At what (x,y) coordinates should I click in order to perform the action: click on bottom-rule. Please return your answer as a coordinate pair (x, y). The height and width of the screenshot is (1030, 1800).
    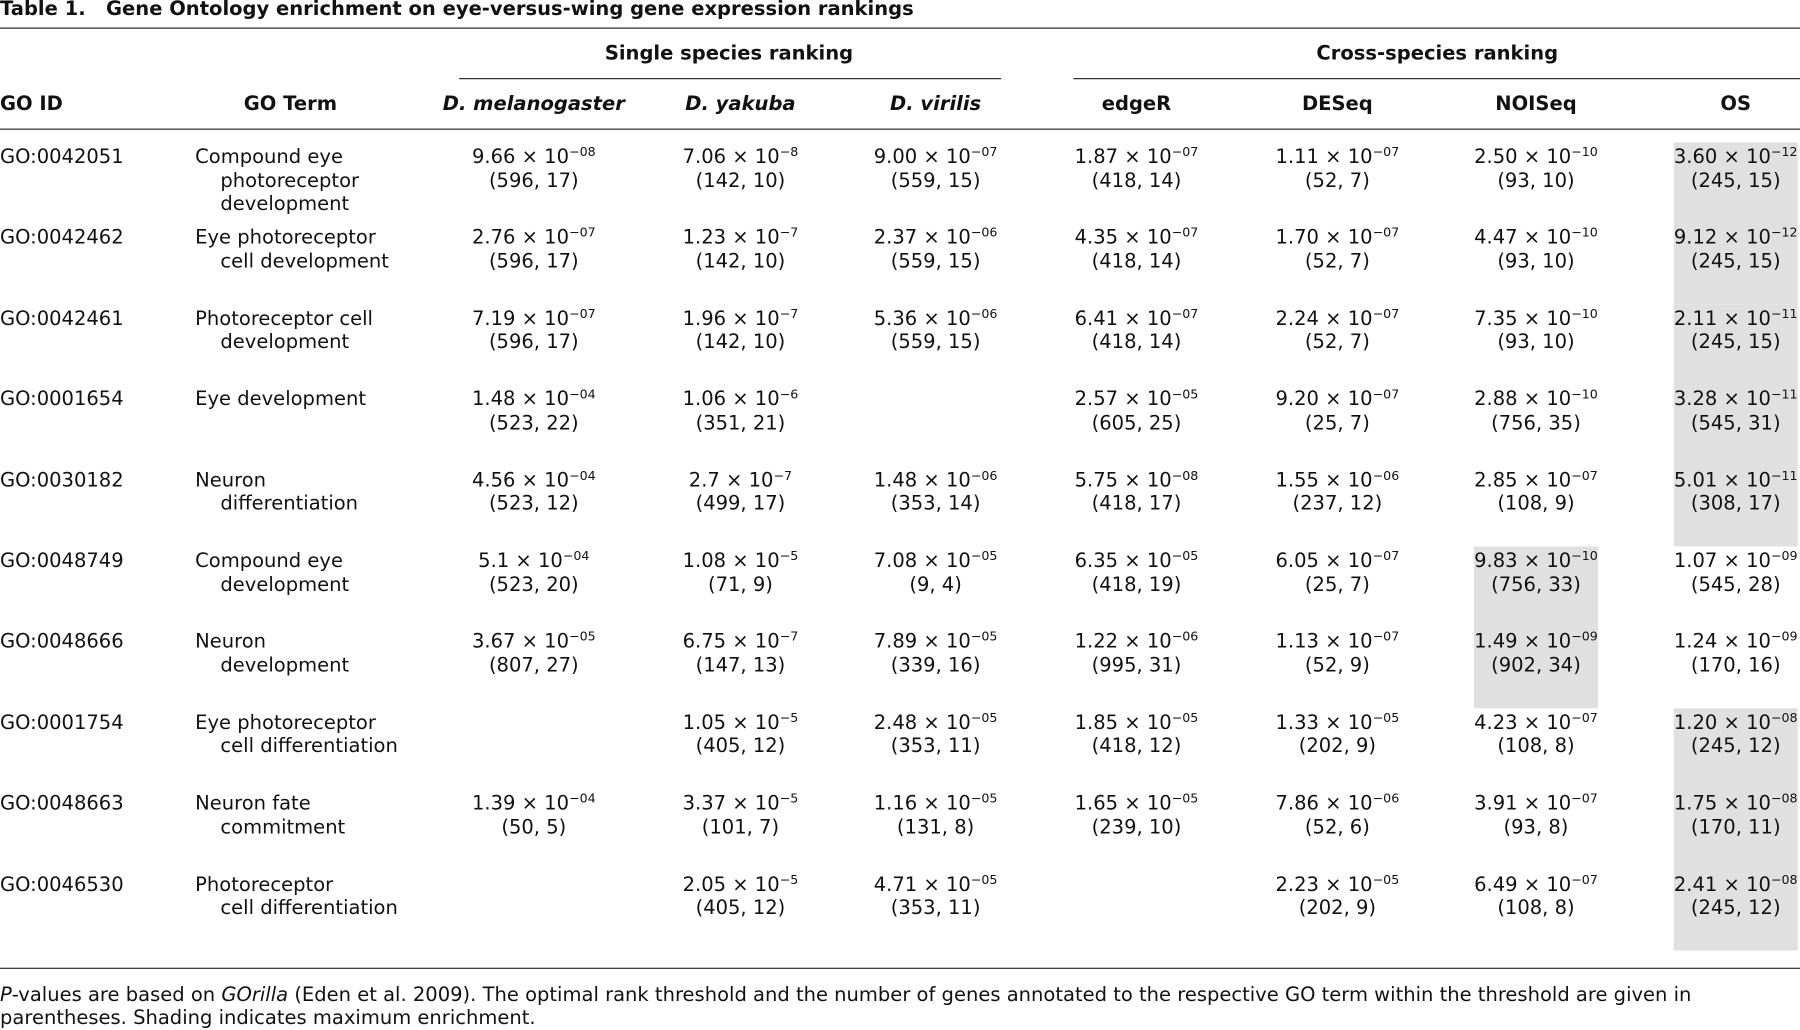
    Looking at the image, I should click on (900, 968).